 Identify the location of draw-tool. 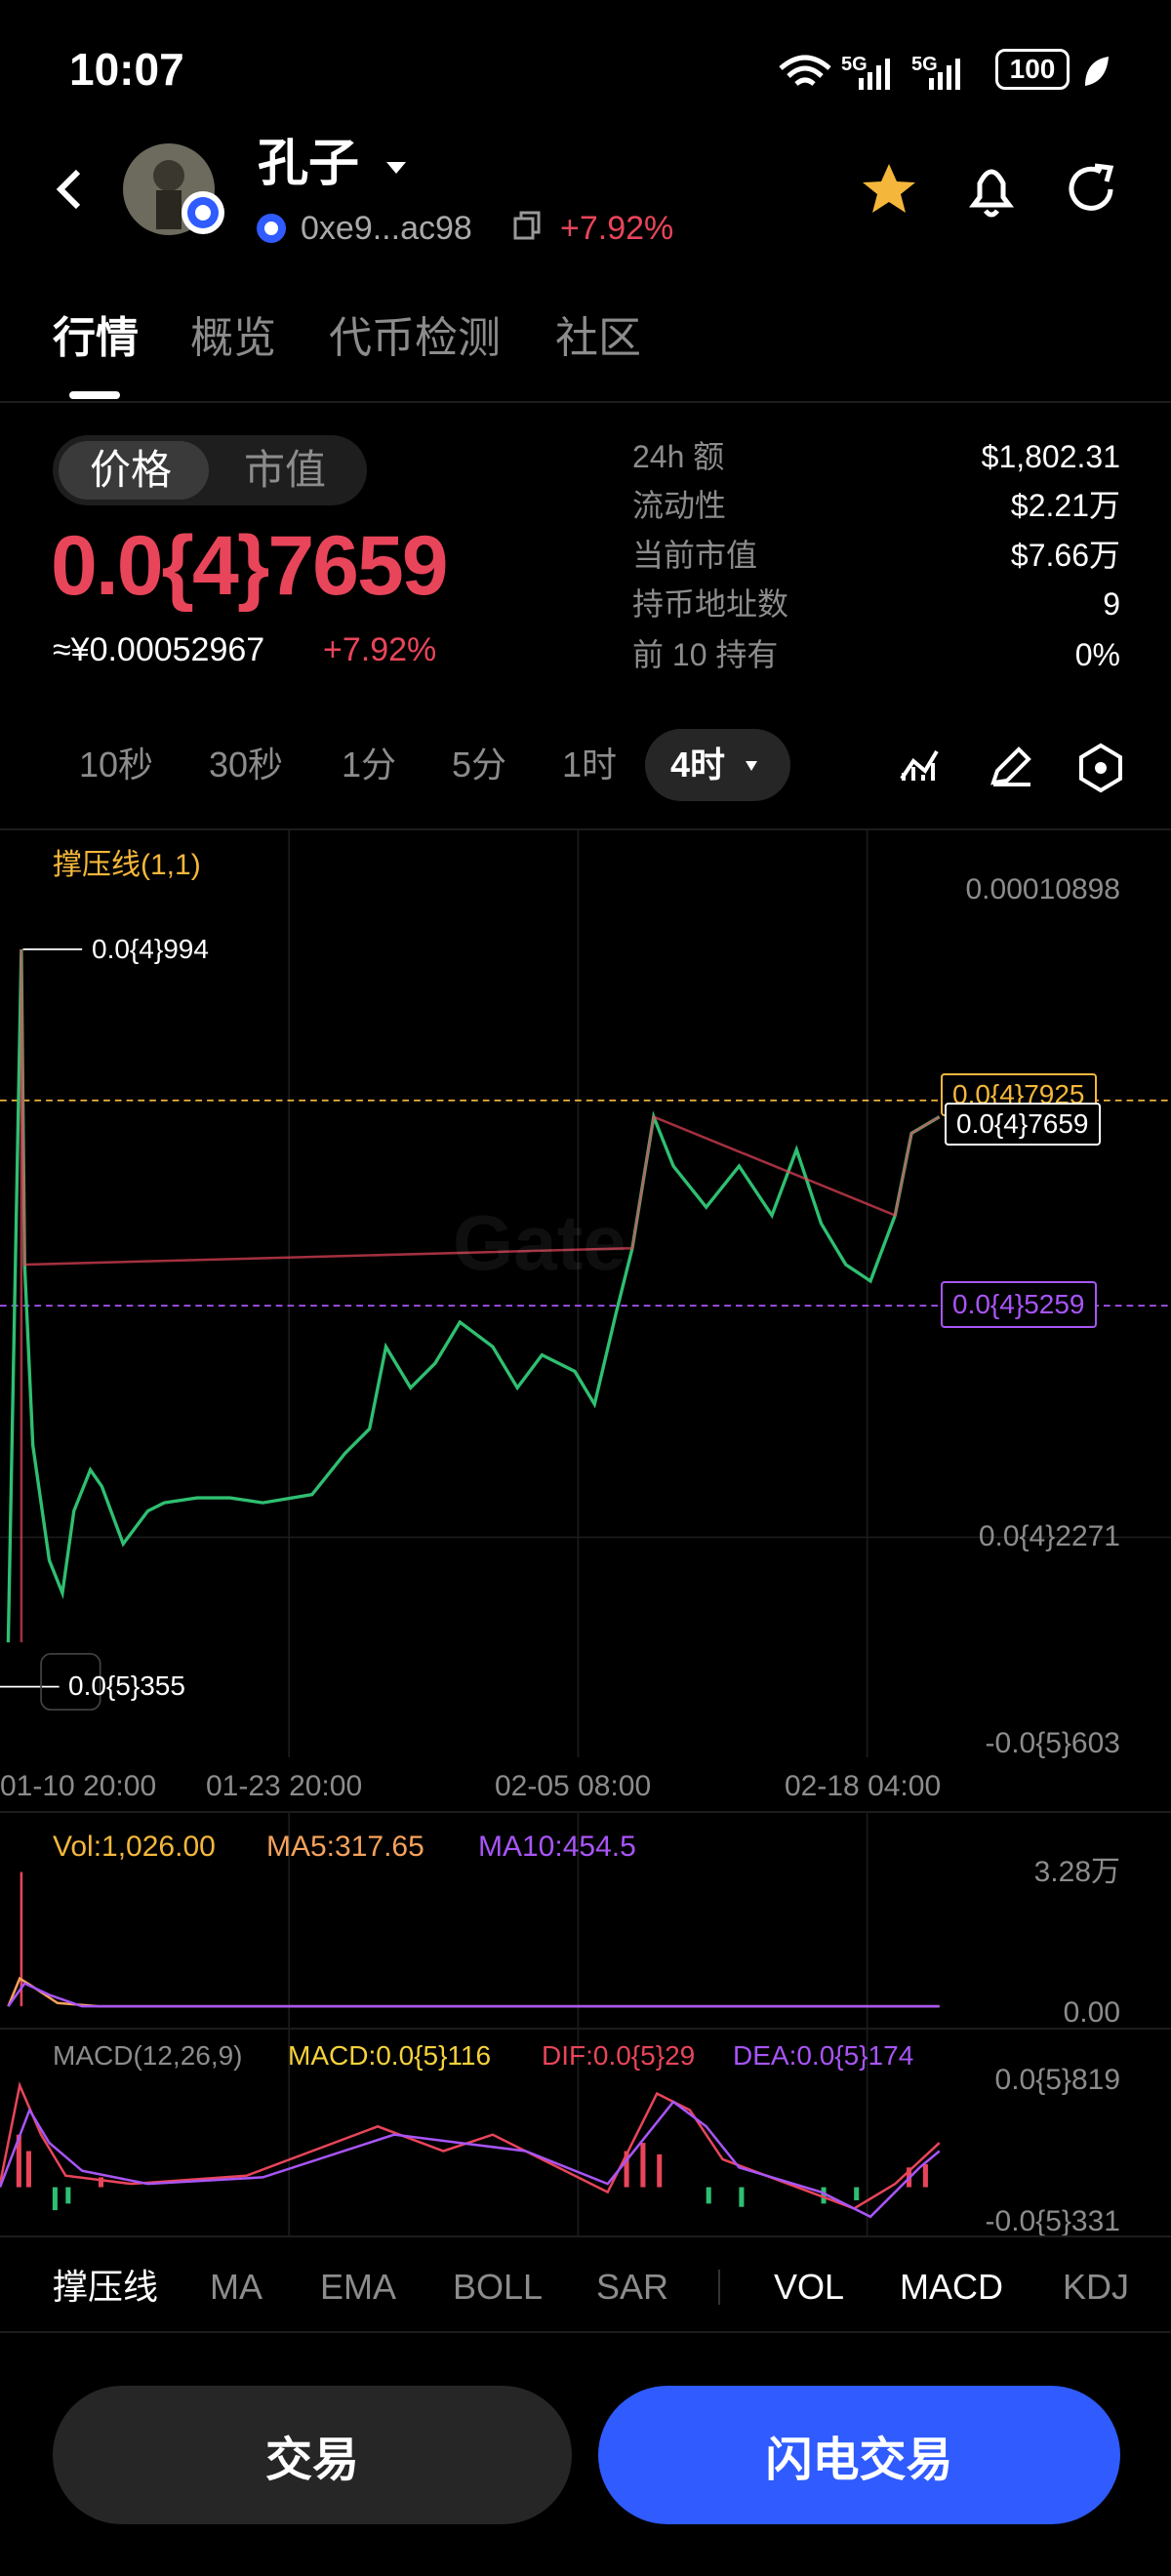
(1010, 766).